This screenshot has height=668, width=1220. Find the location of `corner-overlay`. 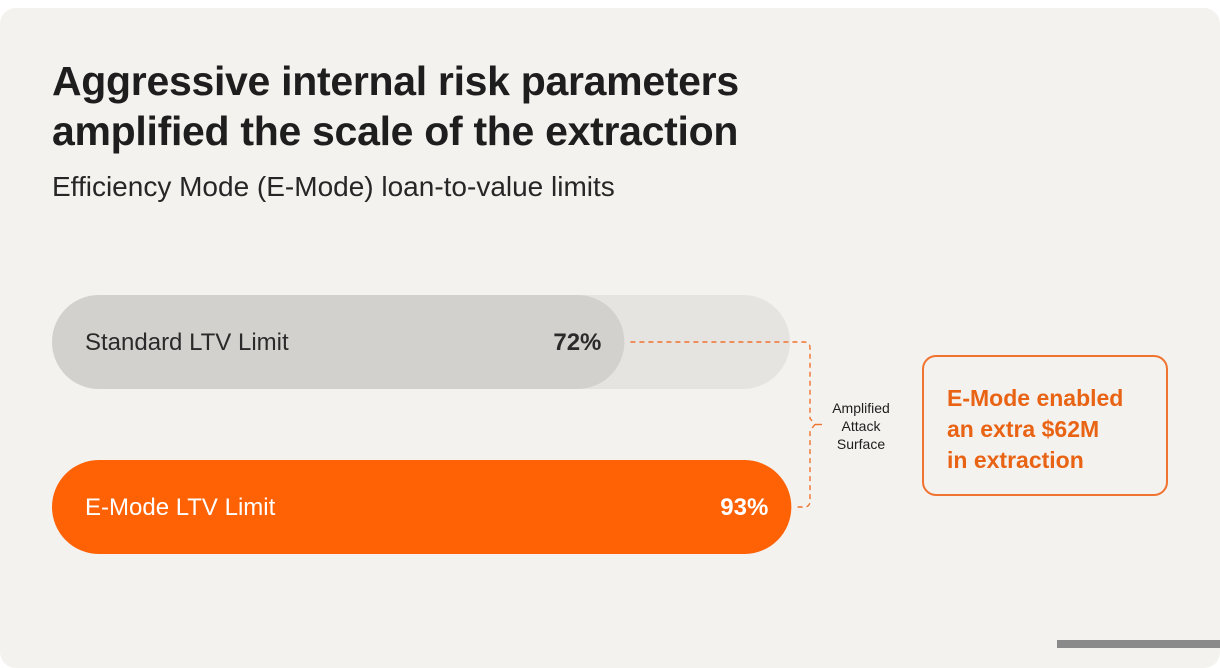

corner-overlay is located at coordinates (1138, 644).